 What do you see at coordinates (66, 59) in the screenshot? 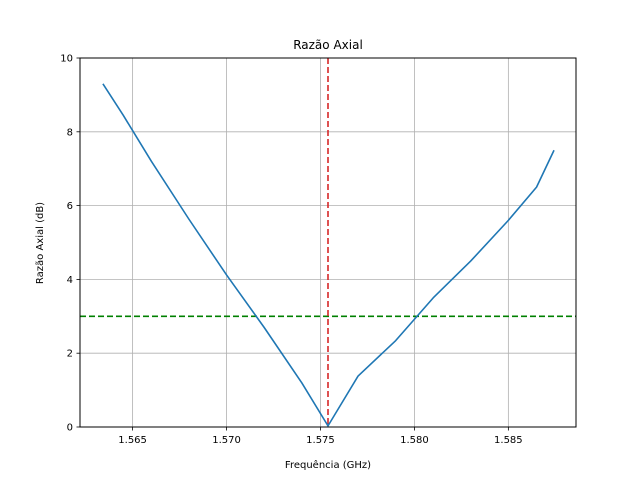
I see `y-tick-label: 10` at bounding box center [66, 59].